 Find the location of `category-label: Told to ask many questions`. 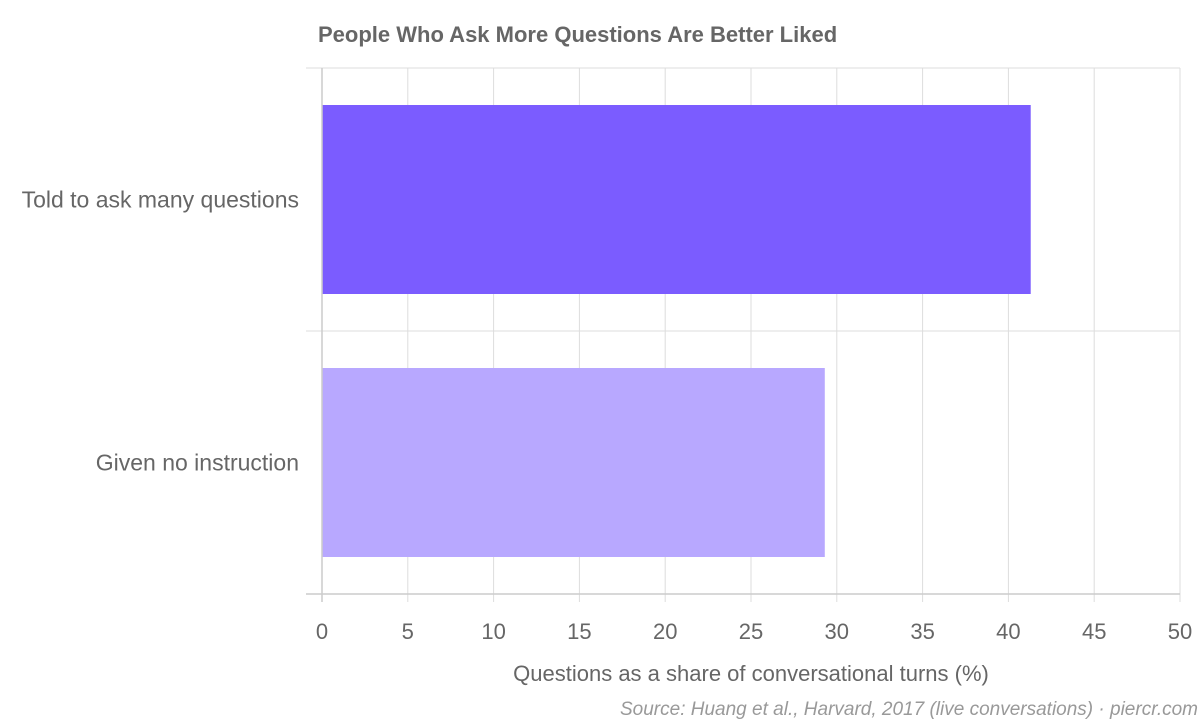

category-label: Told to ask many questions is located at coordinates (160, 200).